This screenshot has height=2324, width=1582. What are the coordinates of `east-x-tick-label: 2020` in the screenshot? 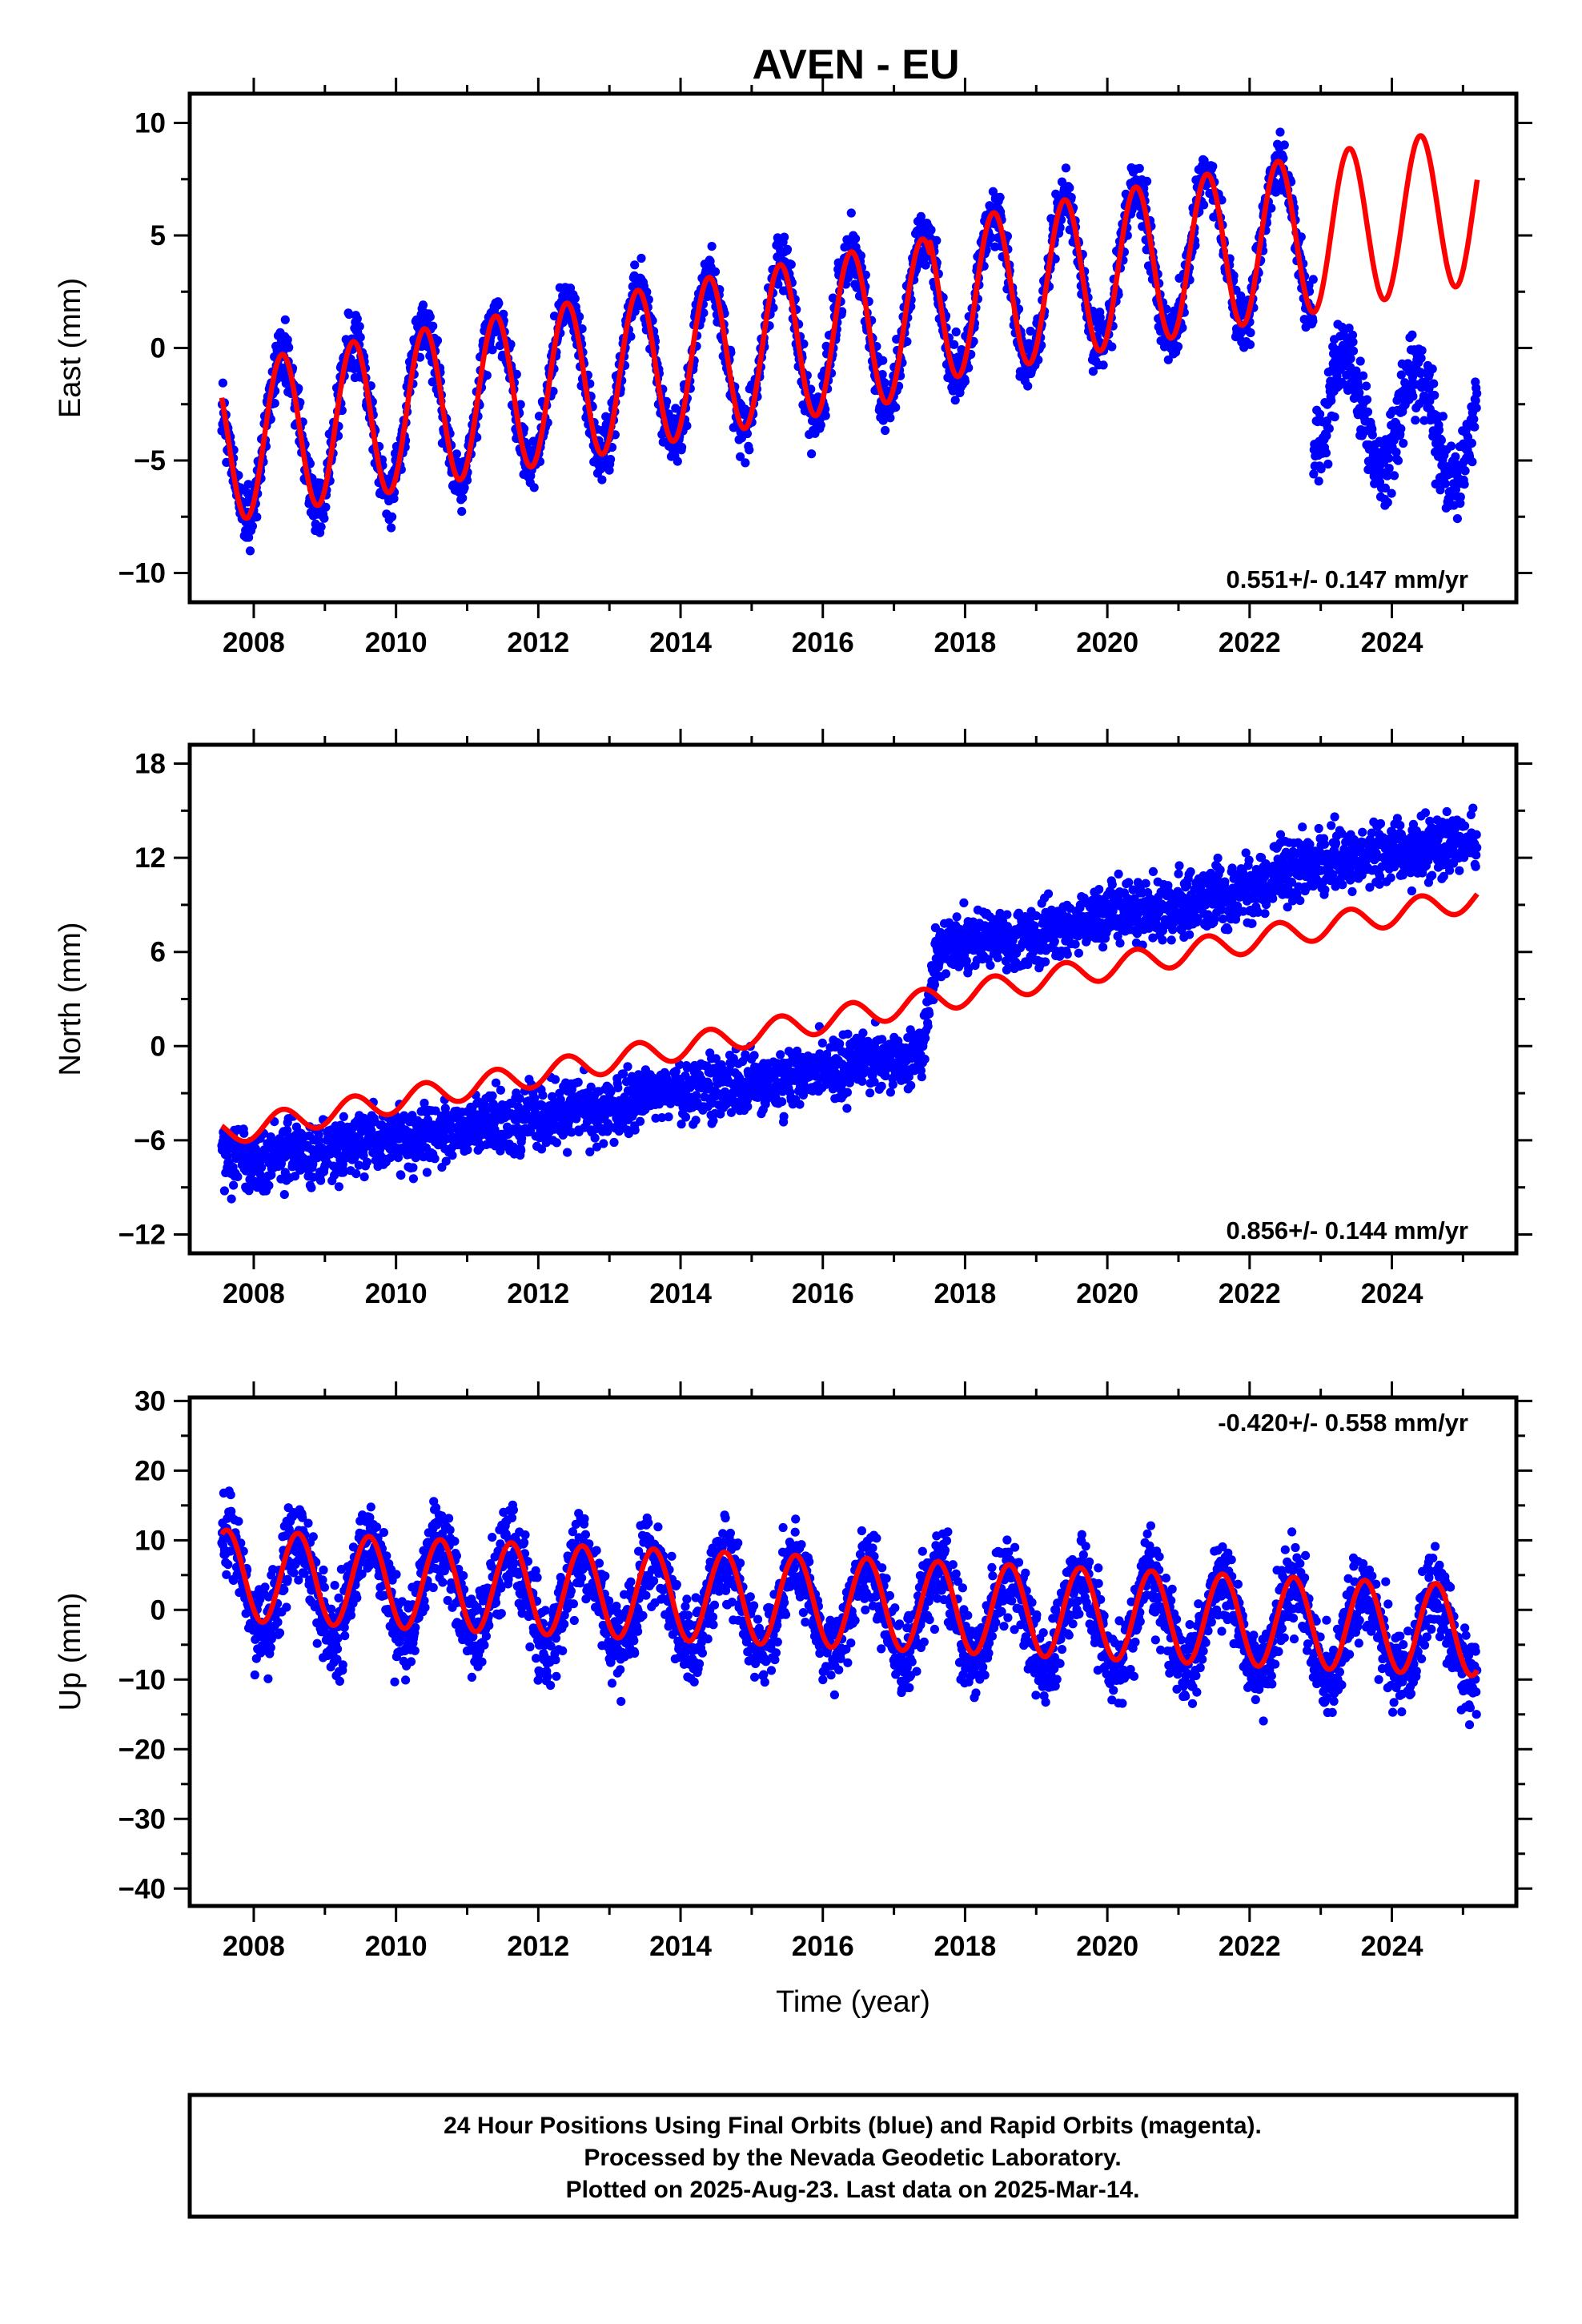 It's located at (1107, 642).